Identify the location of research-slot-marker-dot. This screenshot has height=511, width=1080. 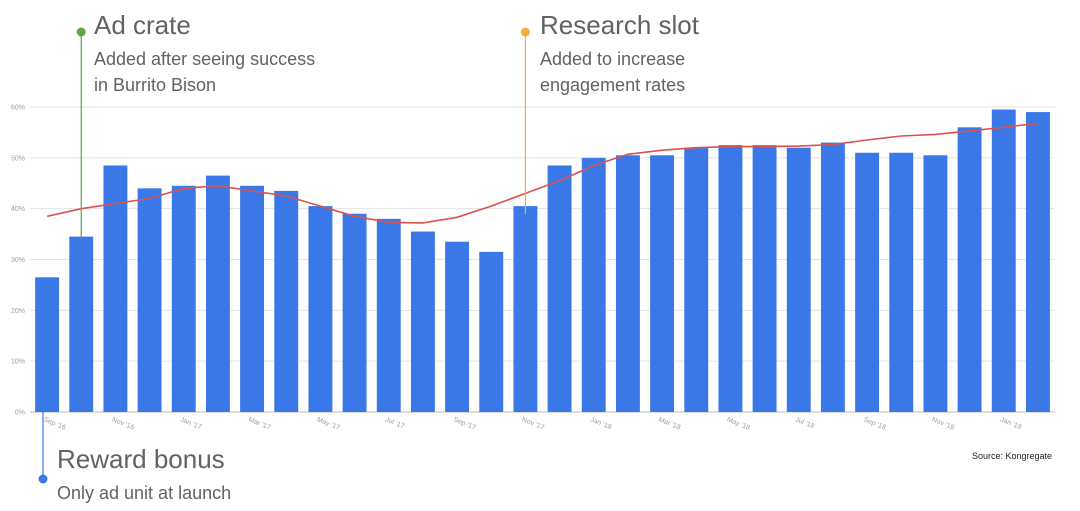
(525, 32).